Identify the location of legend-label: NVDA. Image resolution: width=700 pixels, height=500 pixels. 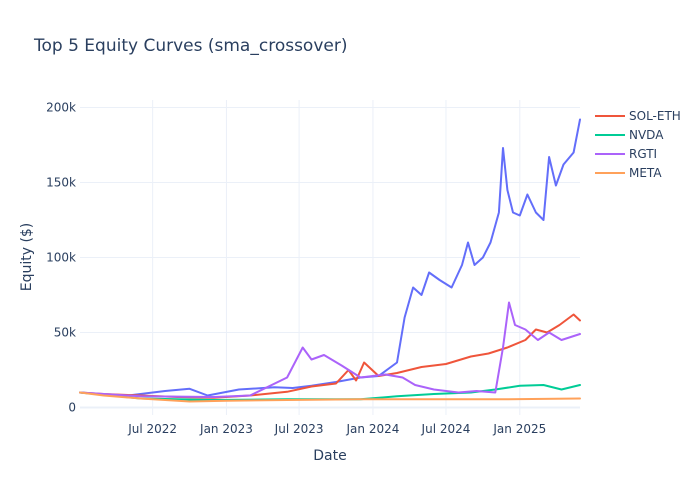
(646, 135).